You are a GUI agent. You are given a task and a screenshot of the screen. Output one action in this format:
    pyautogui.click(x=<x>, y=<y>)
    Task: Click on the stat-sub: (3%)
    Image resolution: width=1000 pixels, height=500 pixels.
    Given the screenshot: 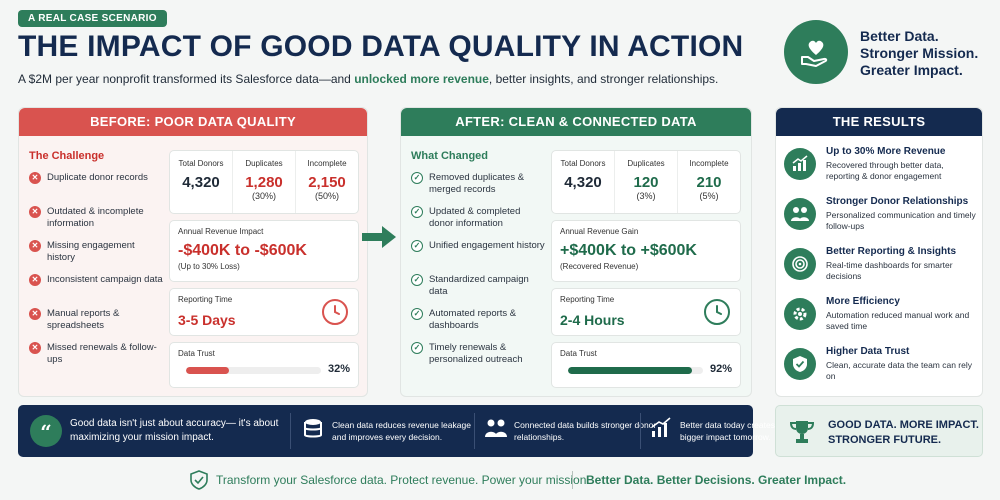 What is the action you would take?
    pyautogui.click(x=646, y=196)
    